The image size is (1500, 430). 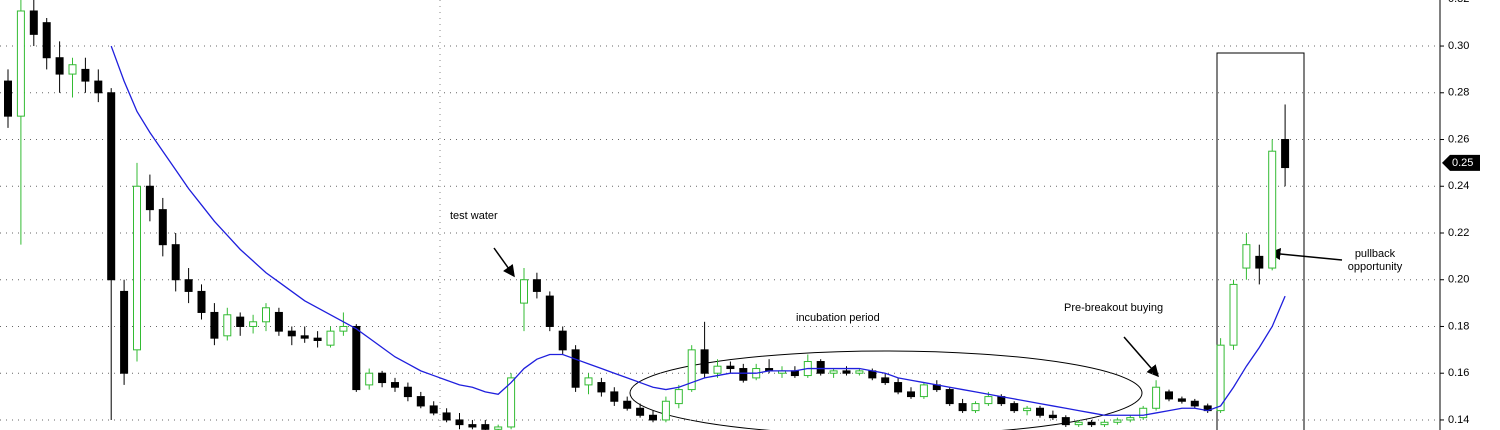 I want to click on y-tick-label: 0.24, so click(x=1458, y=186).